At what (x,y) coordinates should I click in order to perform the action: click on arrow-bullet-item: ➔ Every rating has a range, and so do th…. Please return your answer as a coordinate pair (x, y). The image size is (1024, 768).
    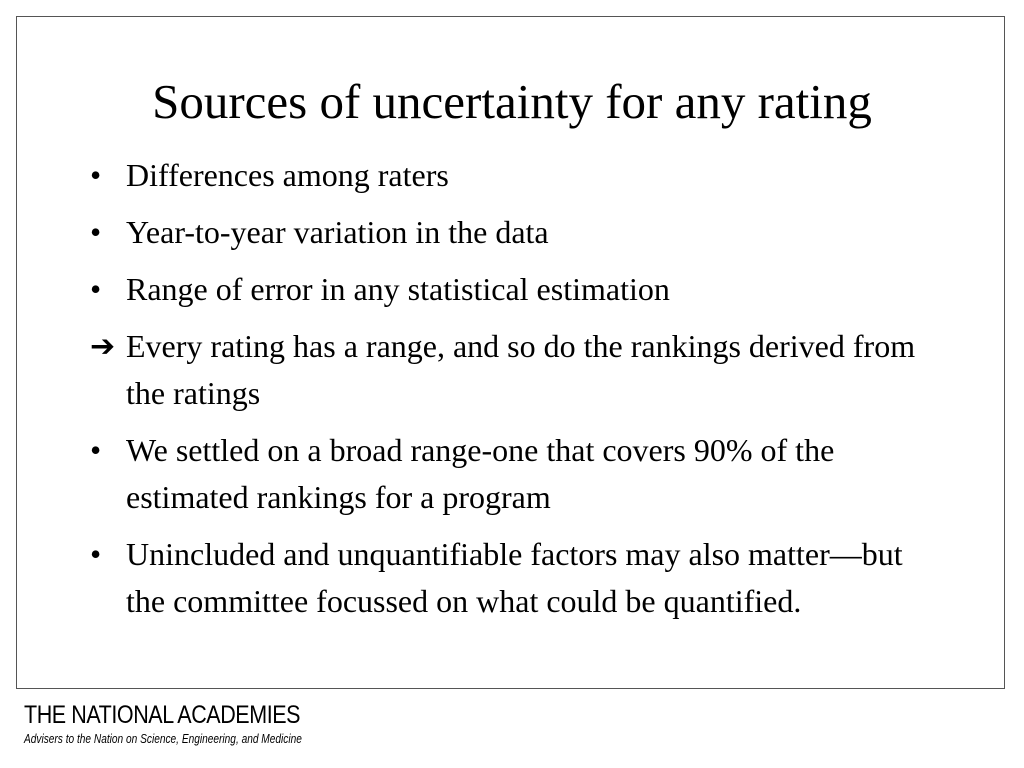
    Looking at the image, I should click on (505, 370).